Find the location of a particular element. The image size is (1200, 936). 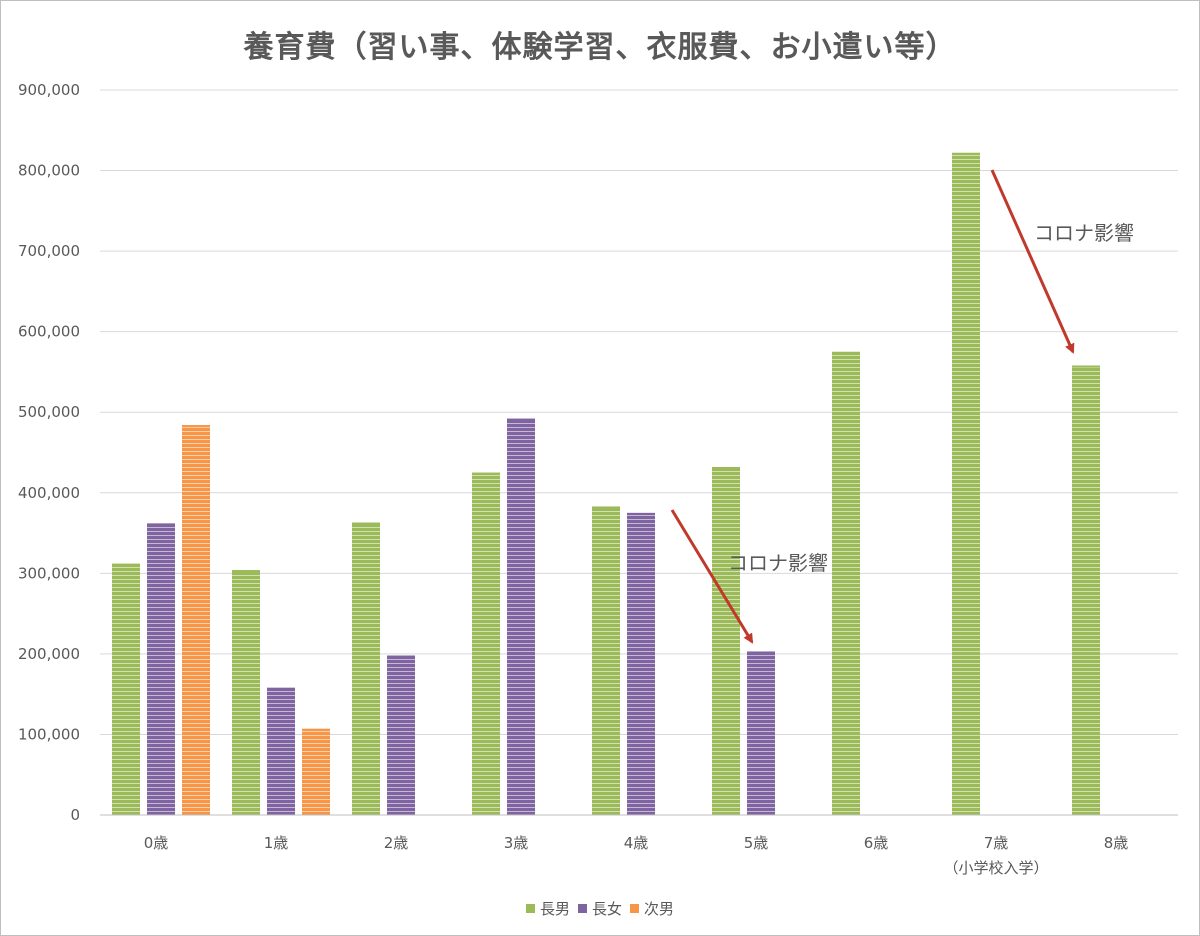

y-tick-label: 200,000 is located at coordinates (49, 654).